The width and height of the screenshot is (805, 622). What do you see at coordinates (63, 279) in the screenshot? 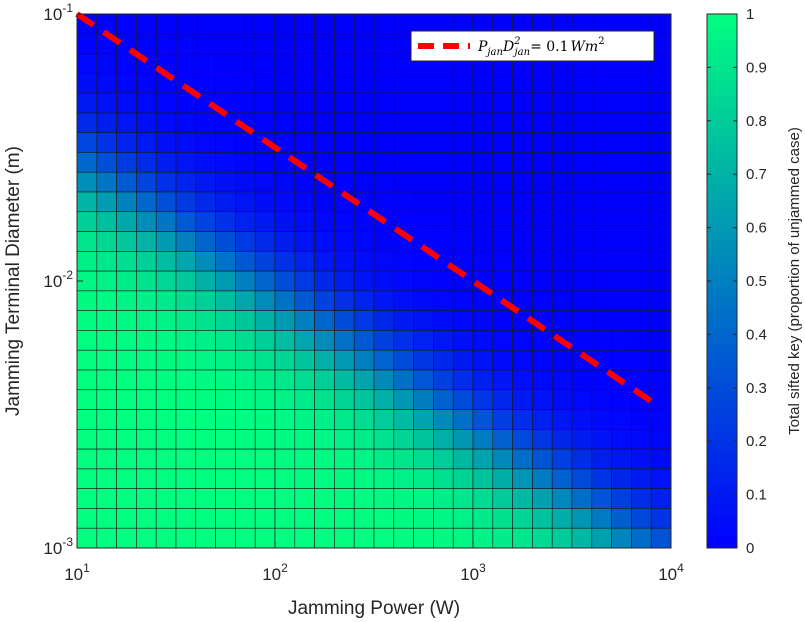
I see `y-axis-ticks: 10-3 10-2 10-1` at bounding box center [63, 279].